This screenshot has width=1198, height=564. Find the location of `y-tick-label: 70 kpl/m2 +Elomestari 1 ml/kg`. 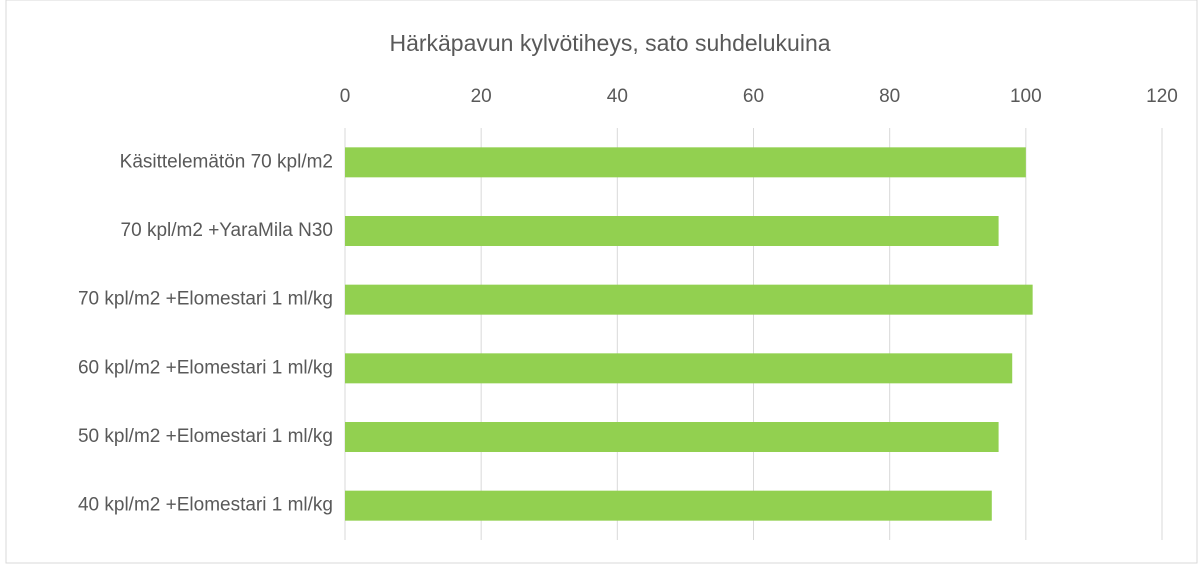

y-tick-label: 70 kpl/m2 +Elomestari 1 ml/kg is located at coordinates (205, 299).